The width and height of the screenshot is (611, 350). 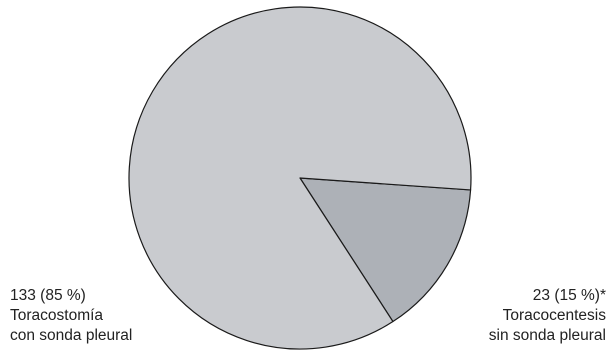 I want to click on pie-slice-toracocentesis, so click(x=385, y=250).